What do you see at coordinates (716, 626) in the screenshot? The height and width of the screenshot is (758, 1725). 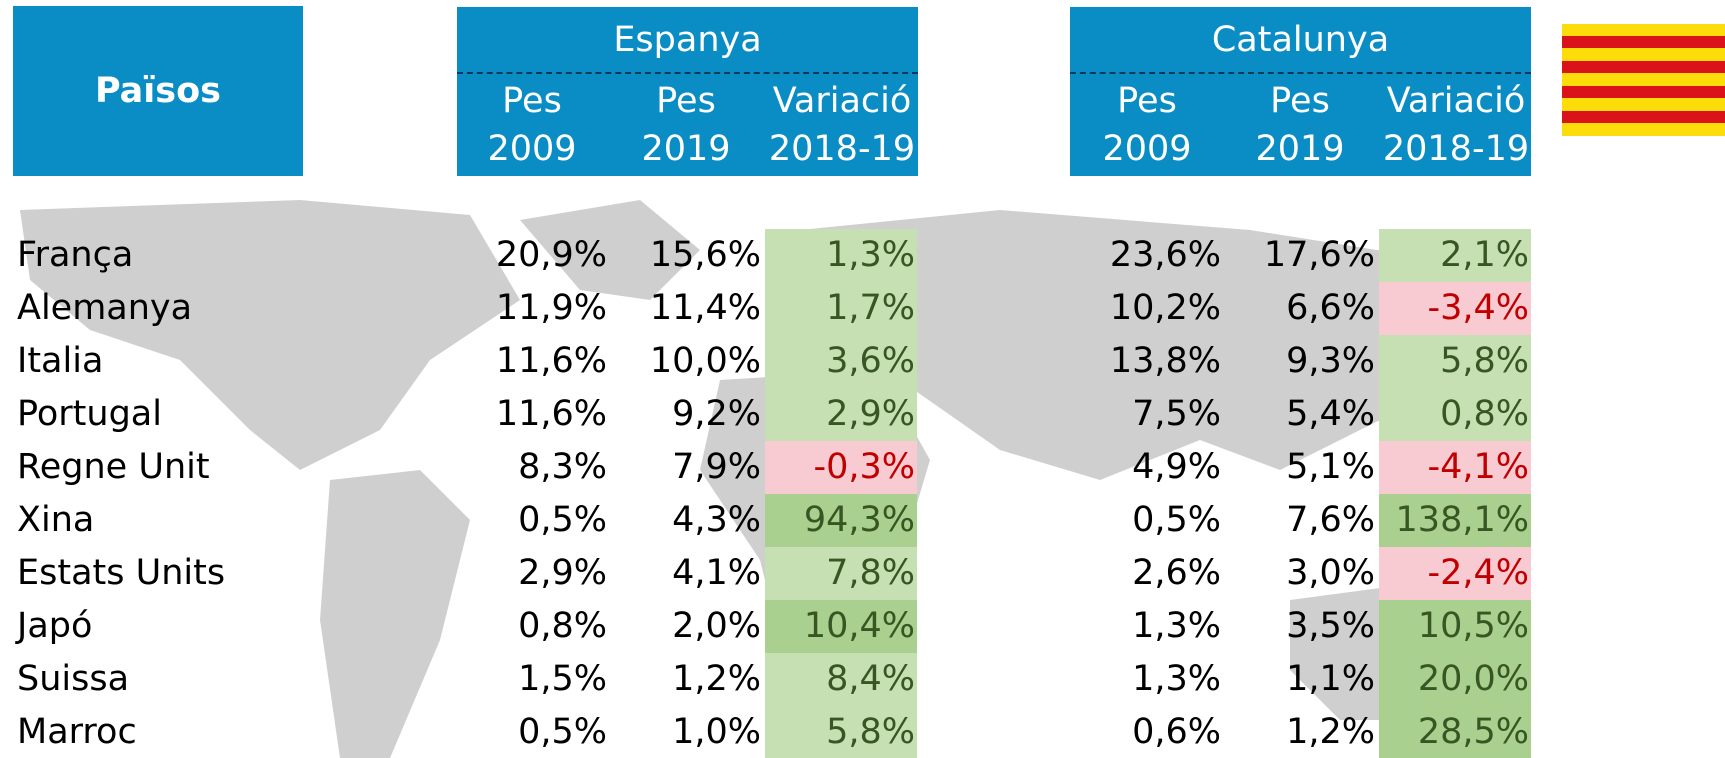 I see `value: 2,0%` at bounding box center [716, 626].